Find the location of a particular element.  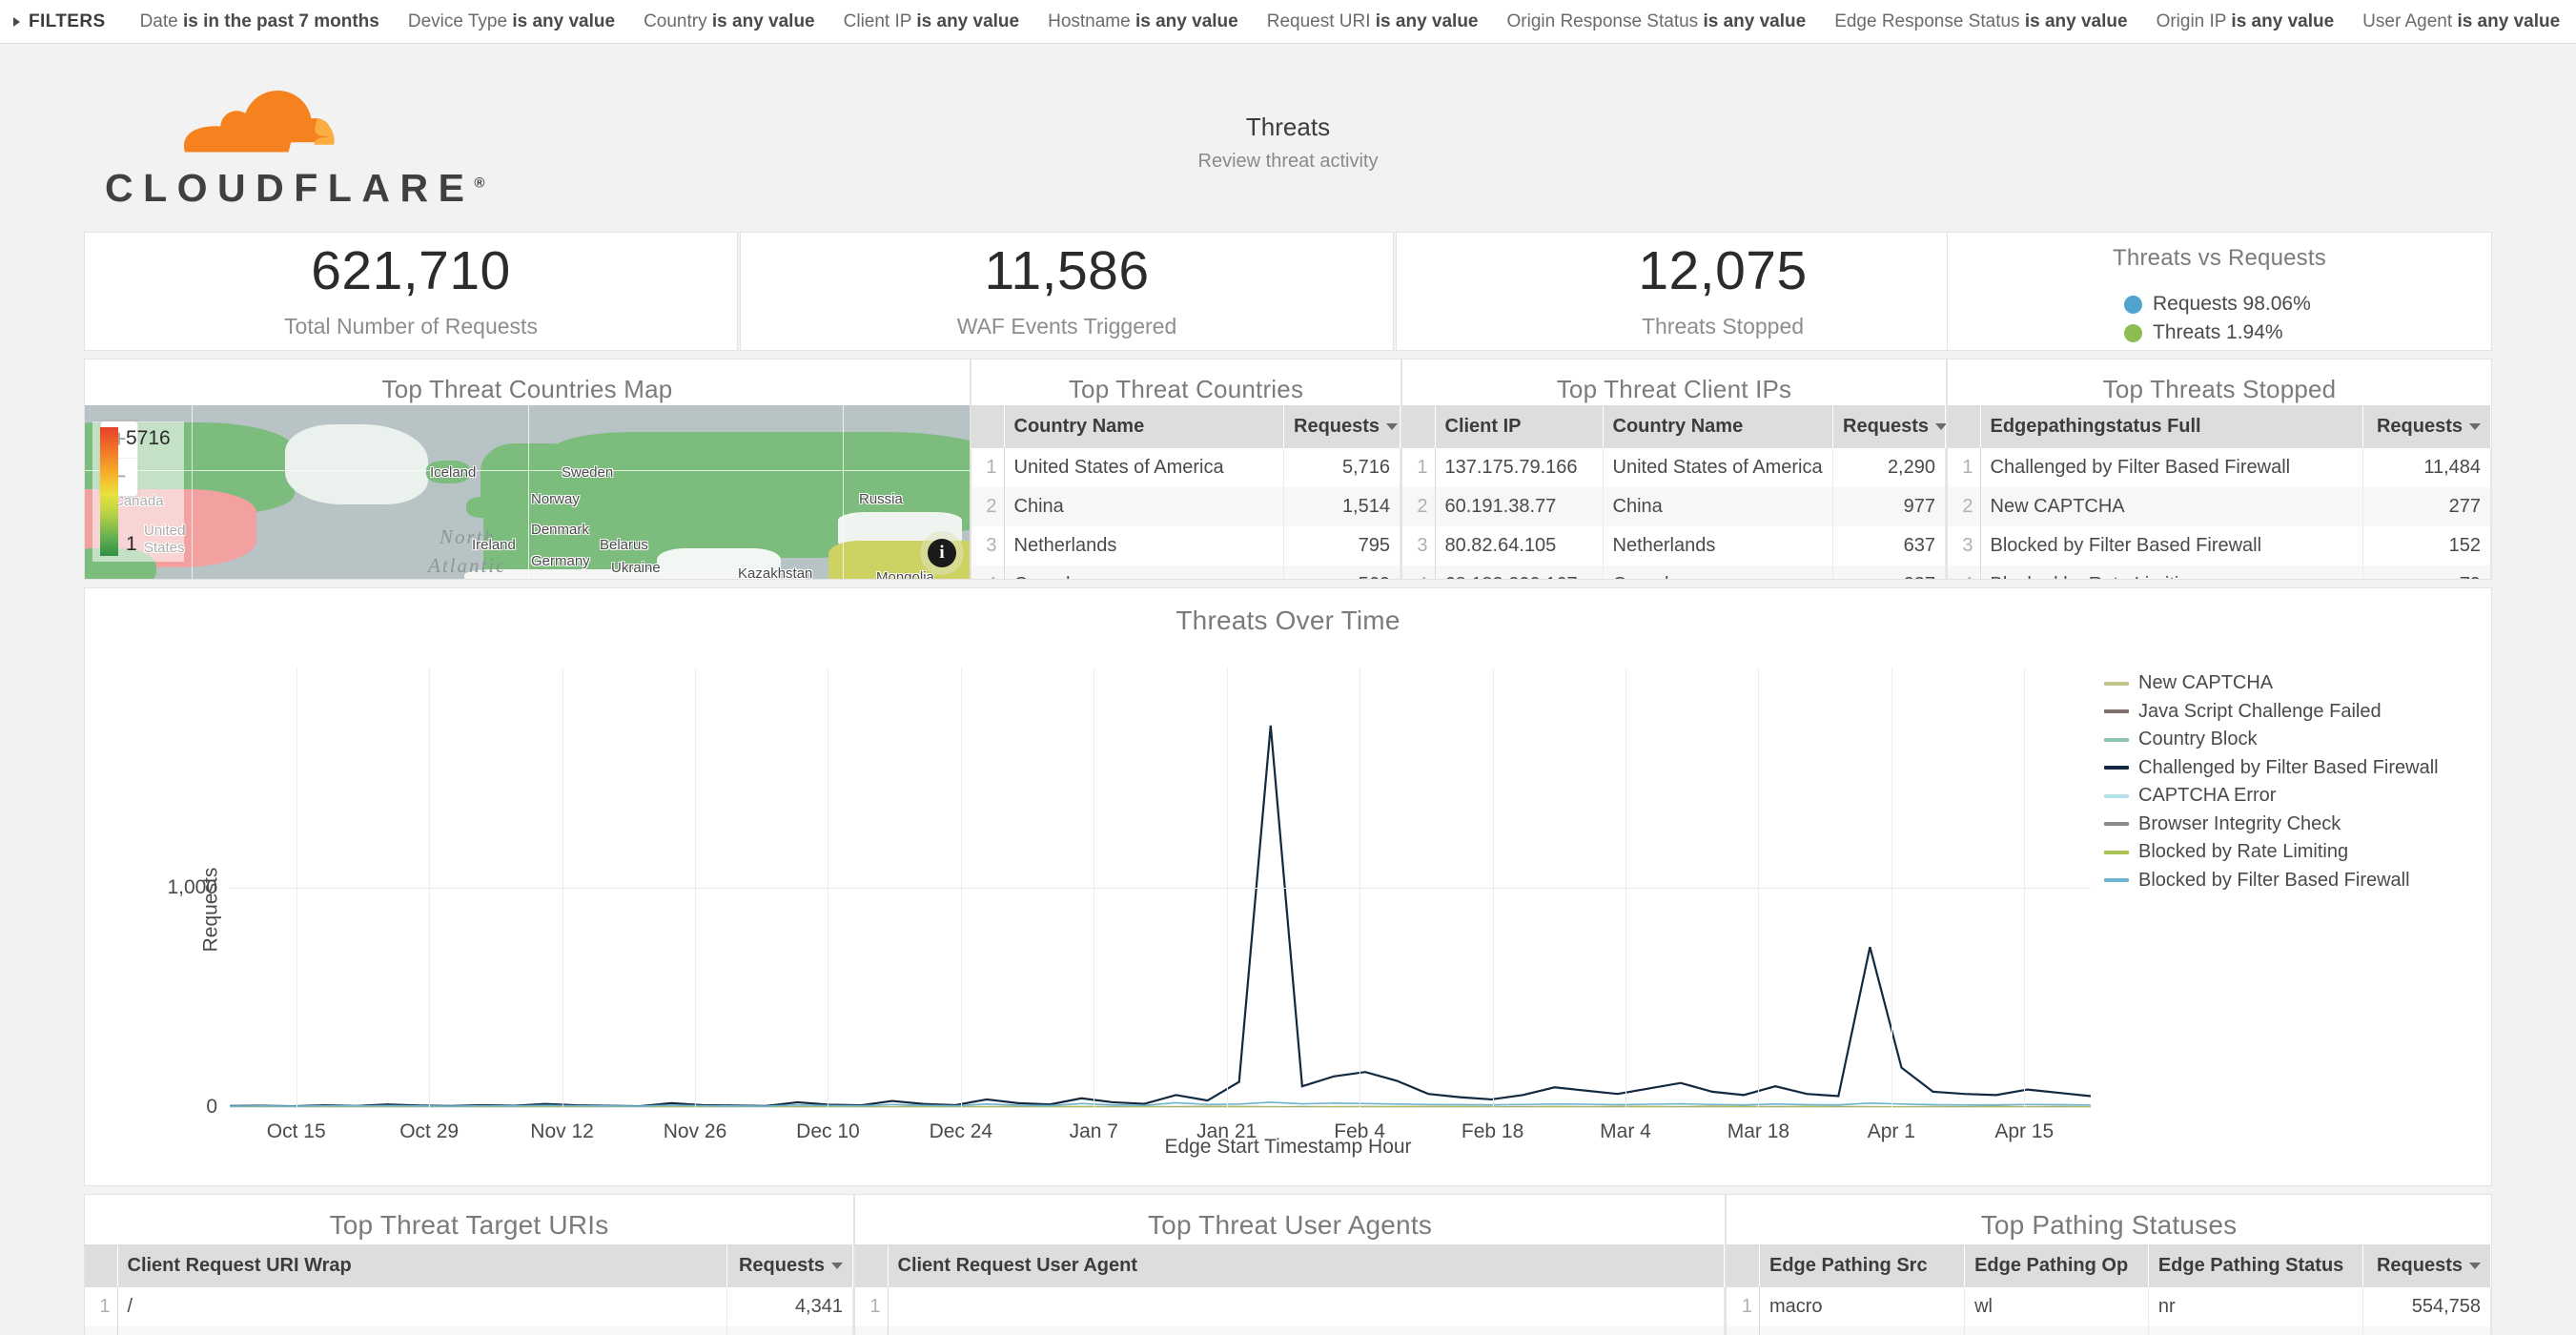

table-row: 2skipwlaoCrawl37,834 is located at coordinates (2109, 1330).